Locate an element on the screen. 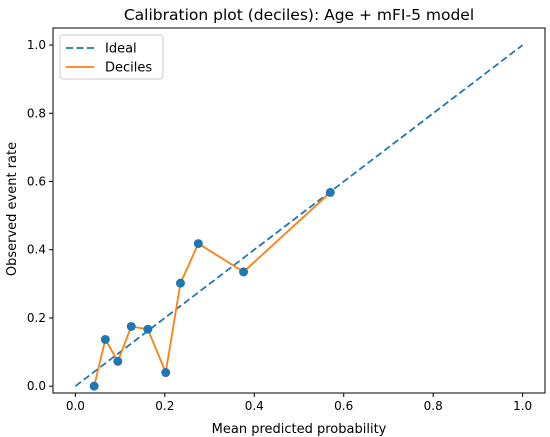 The image size is (550, 437). legend-label-ideal: Ideal is located at coordinates (121, 49).